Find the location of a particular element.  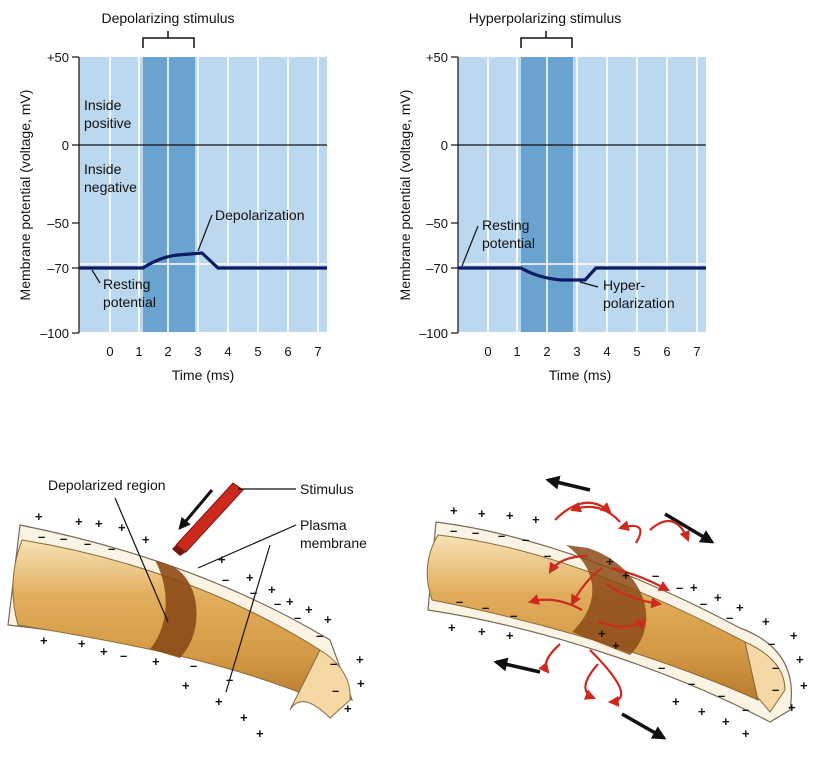

resting-leader is located at coordinates (96, 276).